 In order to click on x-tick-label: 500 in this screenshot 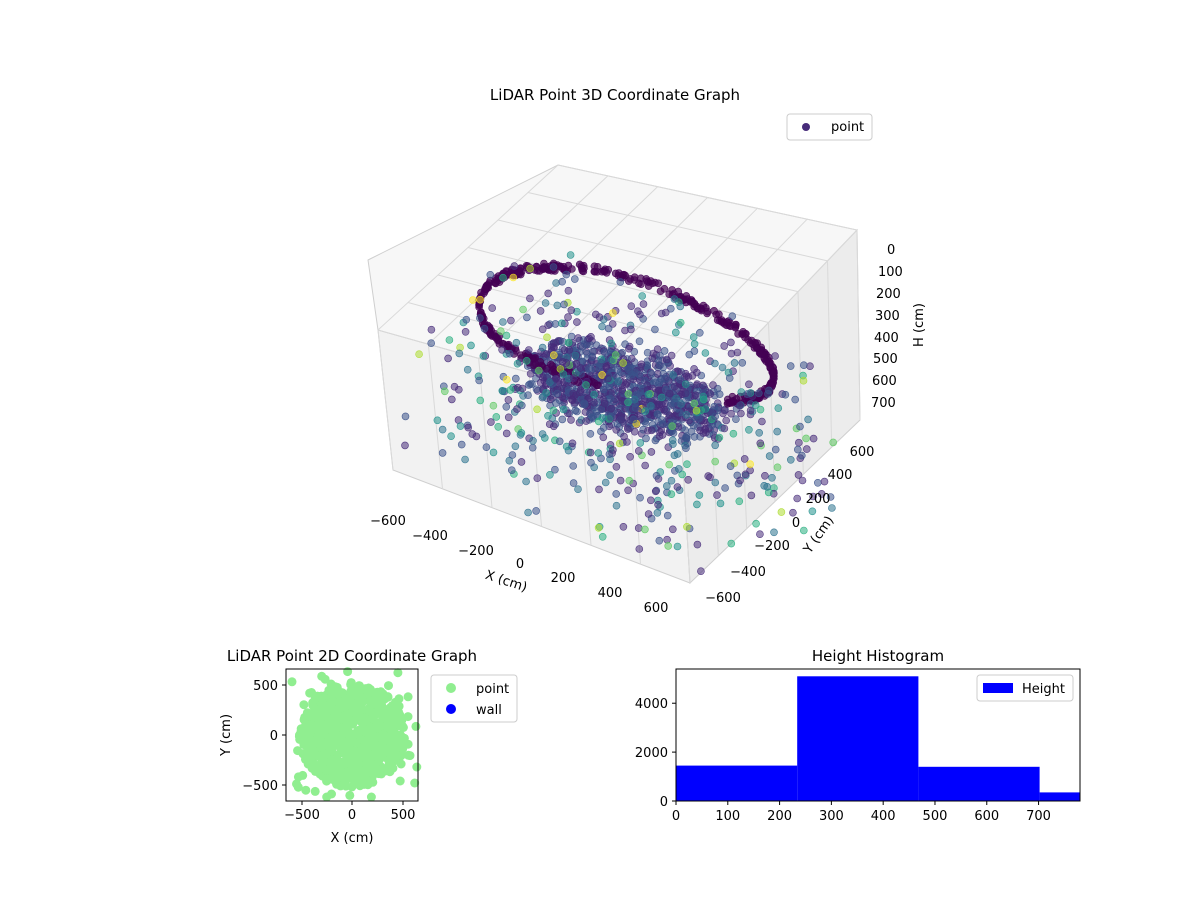, I will do `click(935, 816)`.